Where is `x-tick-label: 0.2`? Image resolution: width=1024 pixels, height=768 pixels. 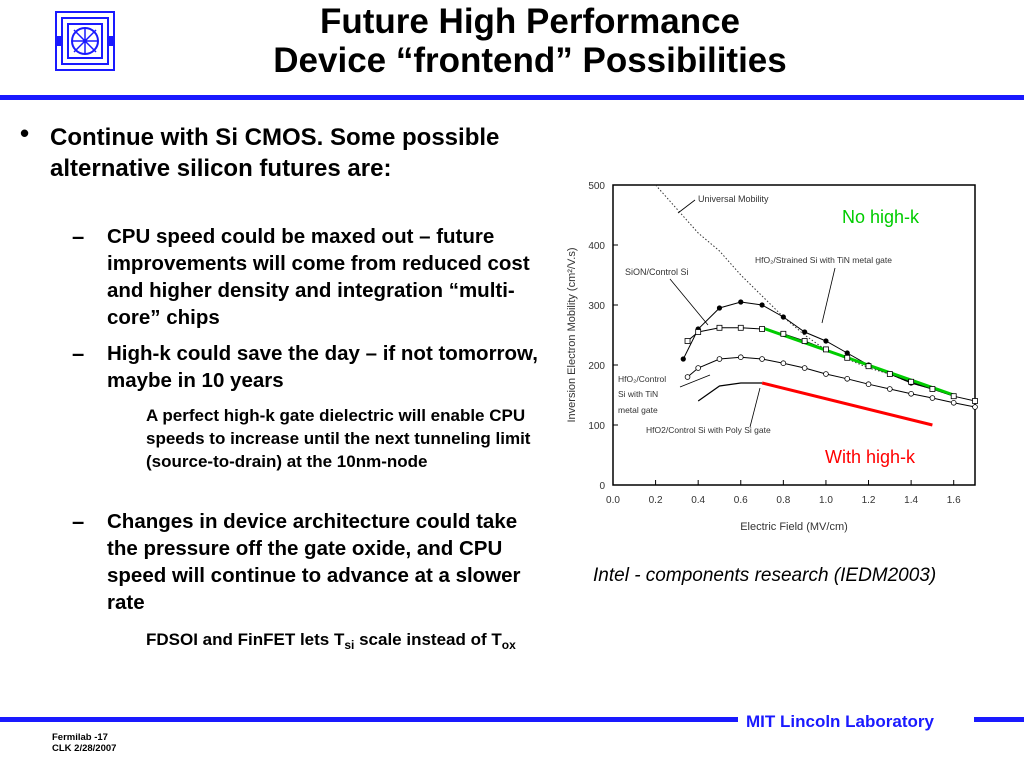 x-tick-label: 0.2 is located at coordinates (656, 500).